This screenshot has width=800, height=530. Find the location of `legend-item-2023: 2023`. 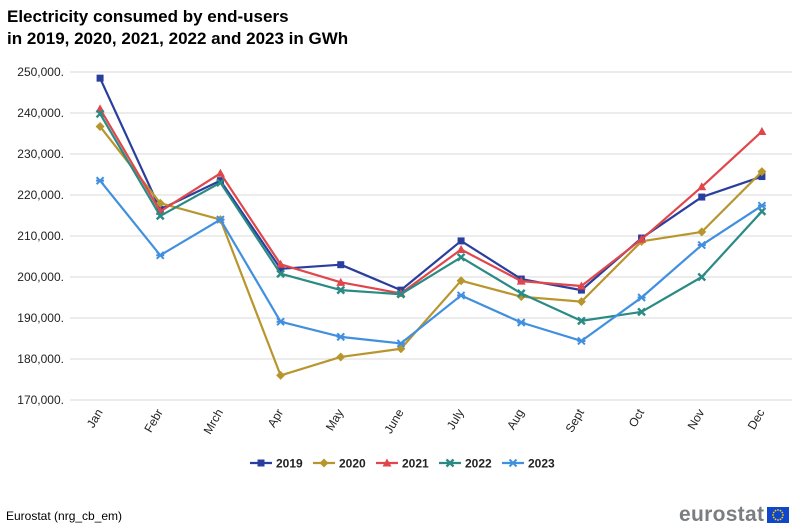

legend-item-2023: 2023 is located at coordinates (528, 464).